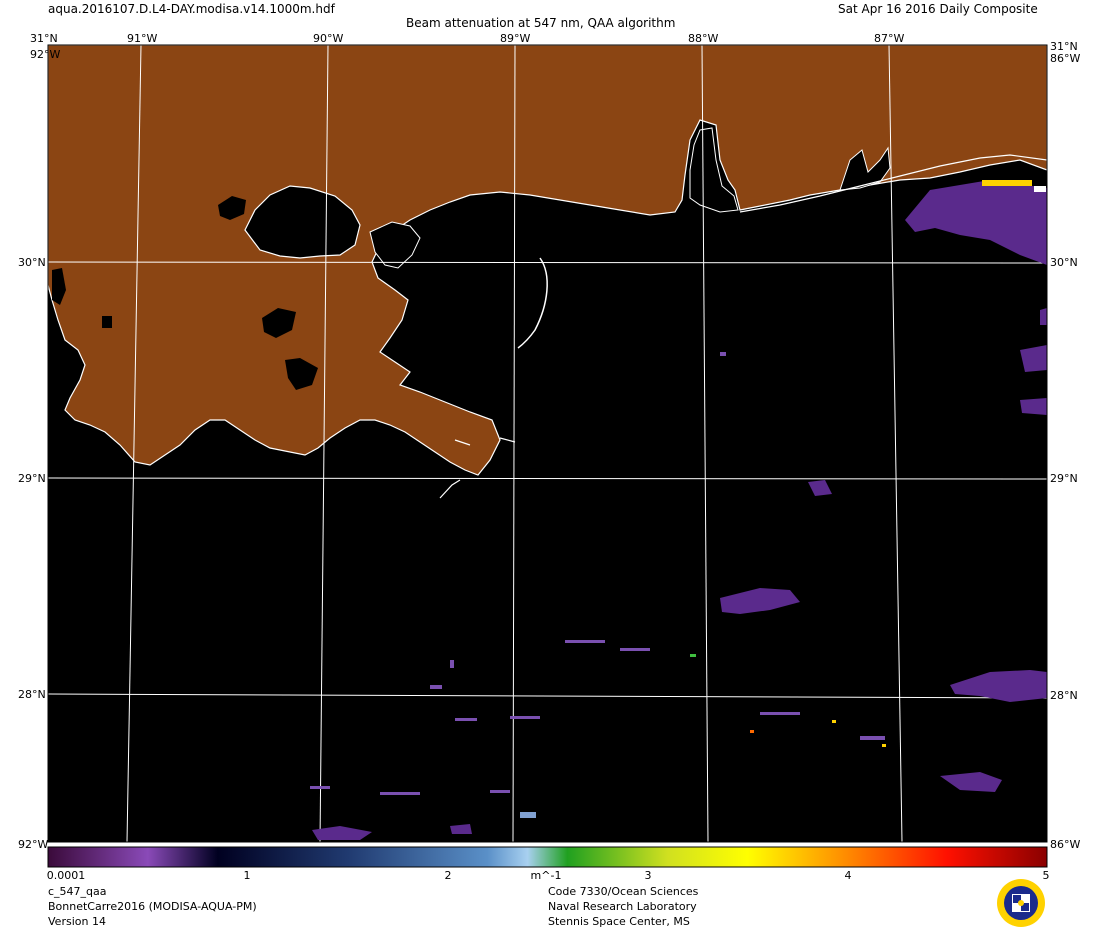 The image size is (1096, 931). I want to click on delta-islands, so click(477, 468).